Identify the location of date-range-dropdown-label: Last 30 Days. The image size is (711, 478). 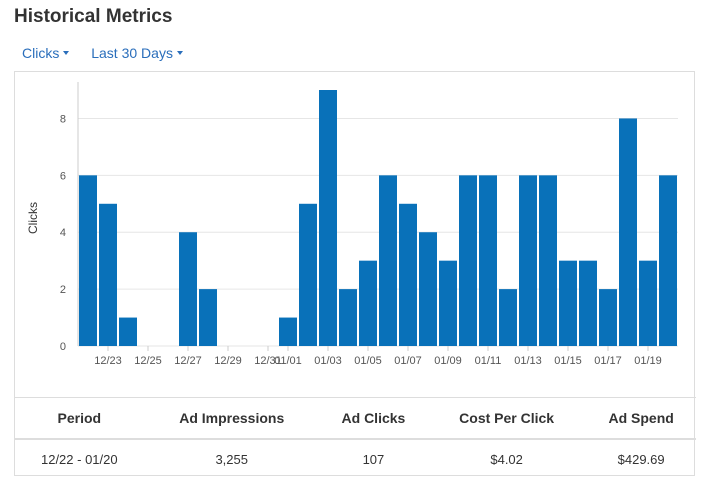
(132, 53).